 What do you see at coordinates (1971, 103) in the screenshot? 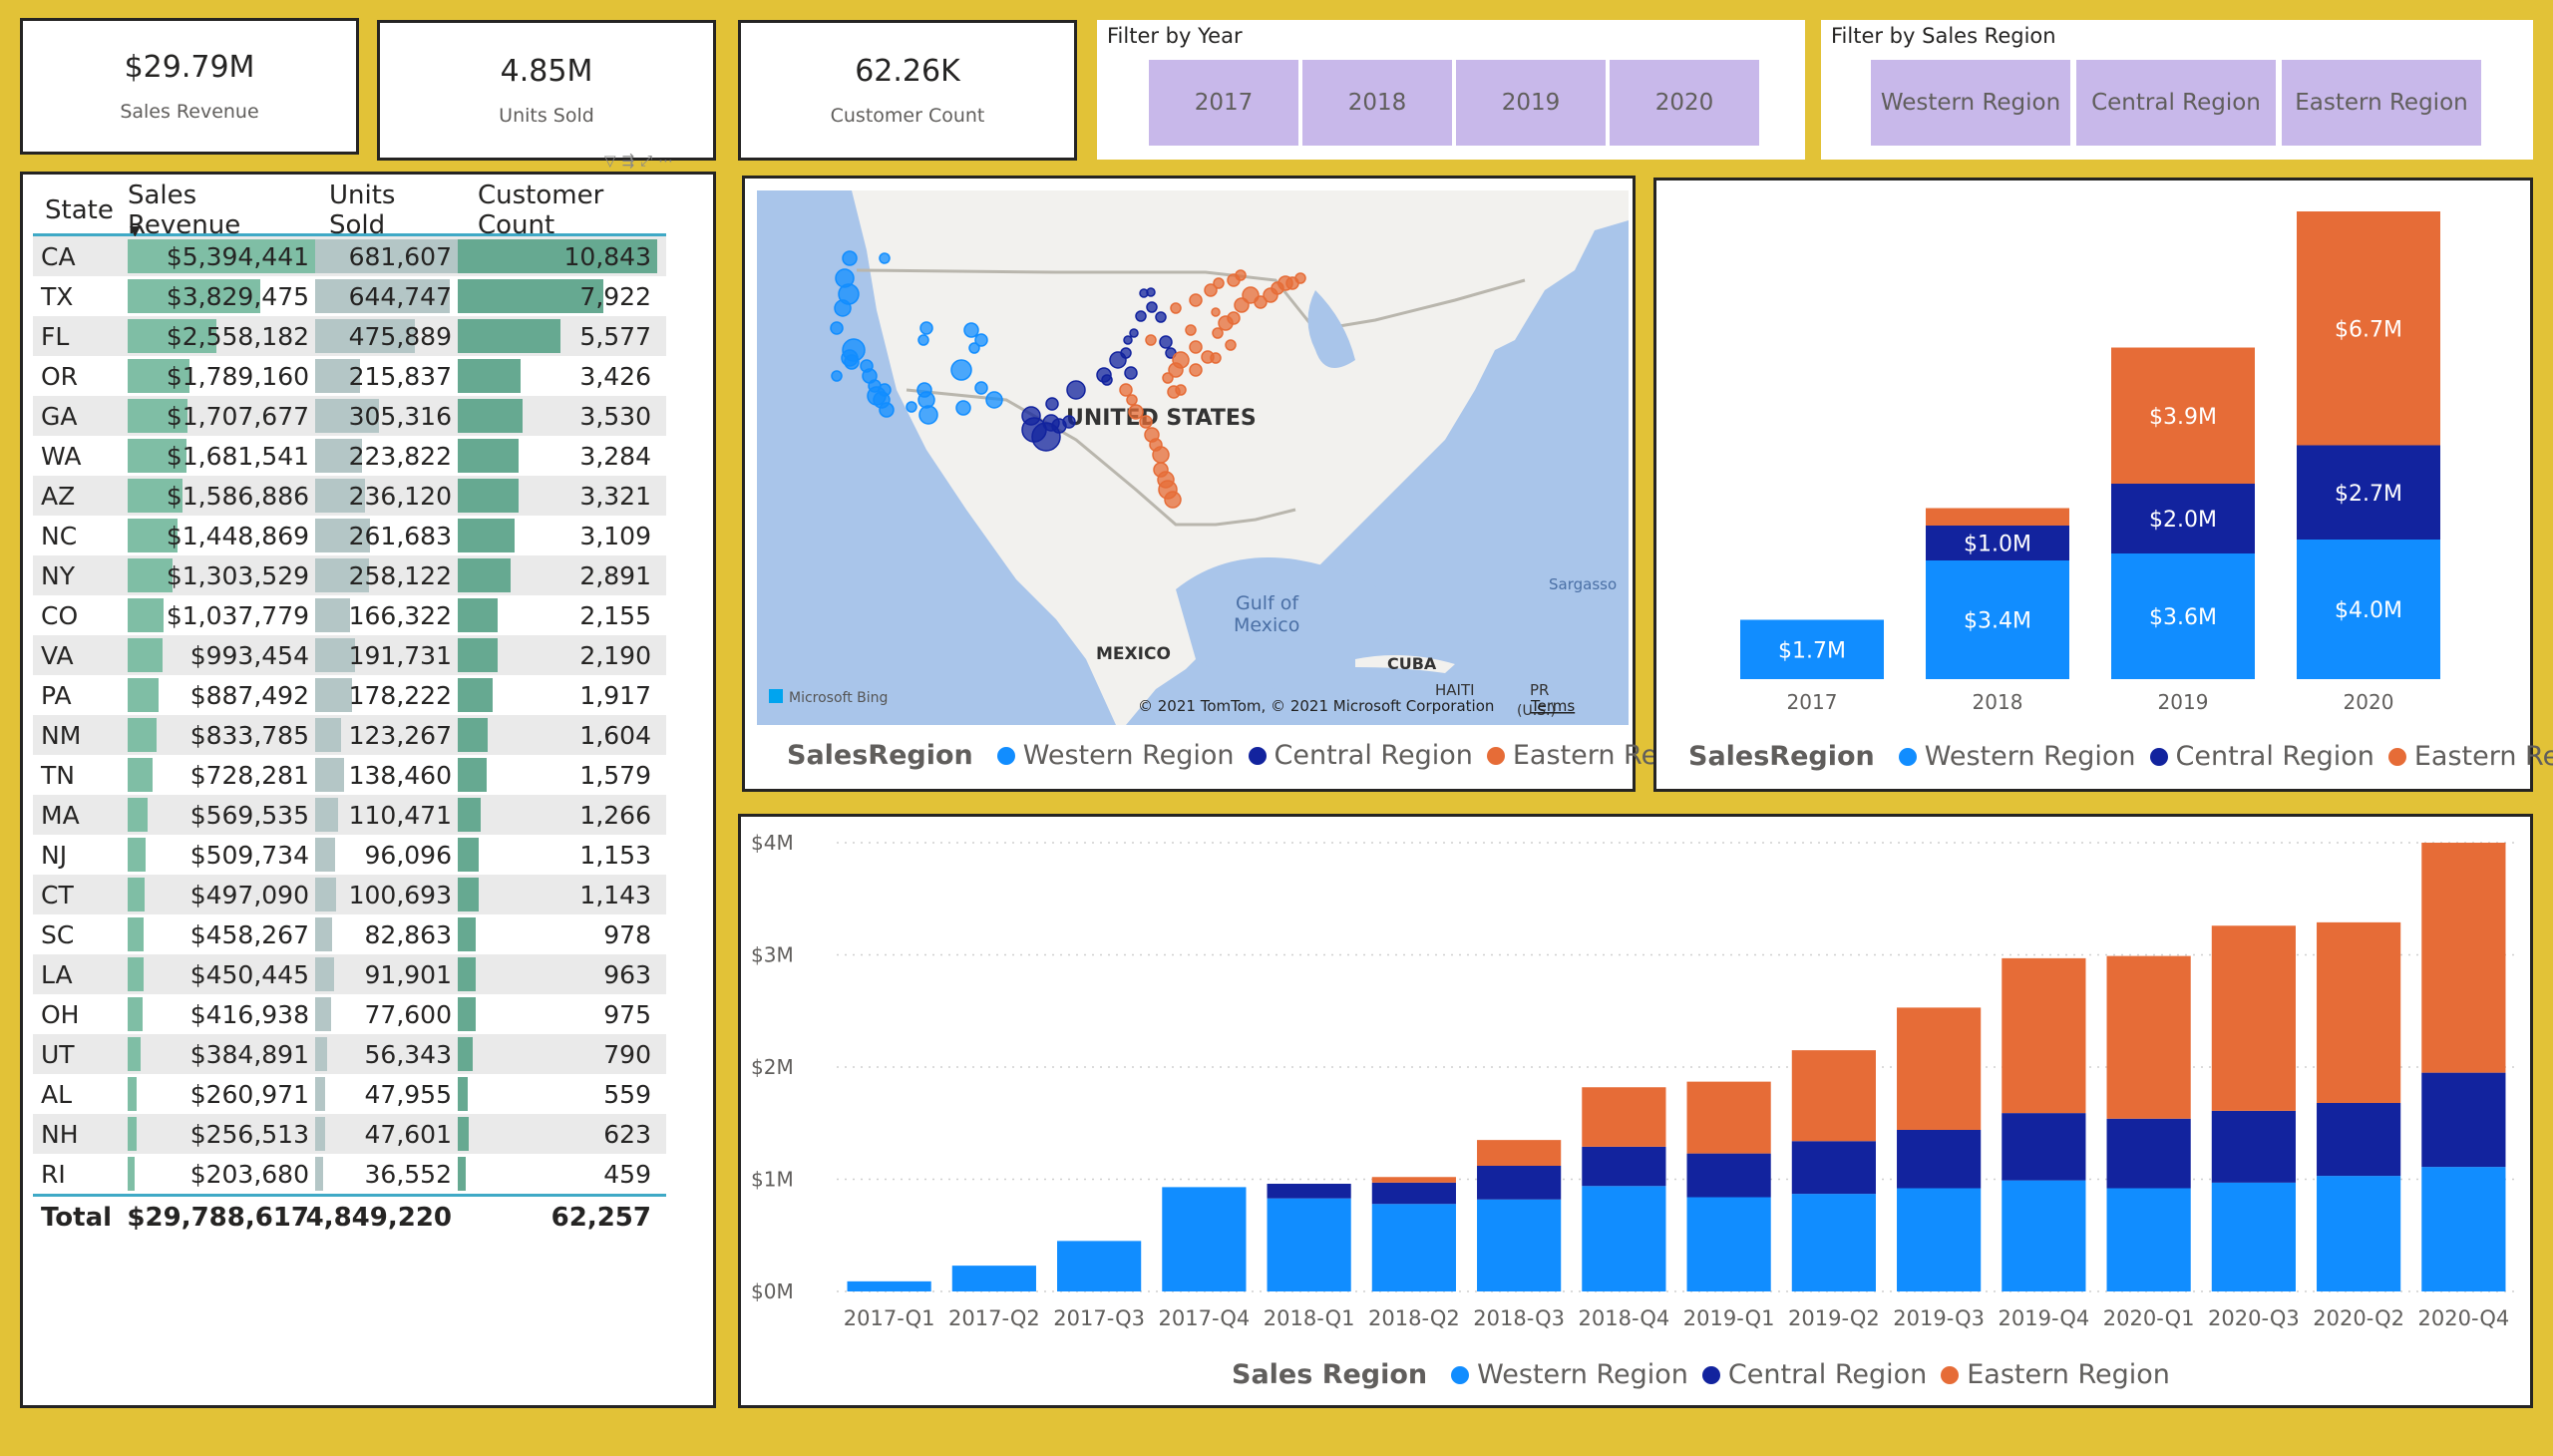
I see `region-button-western: Western Region` at bounding box center [1971, 103].